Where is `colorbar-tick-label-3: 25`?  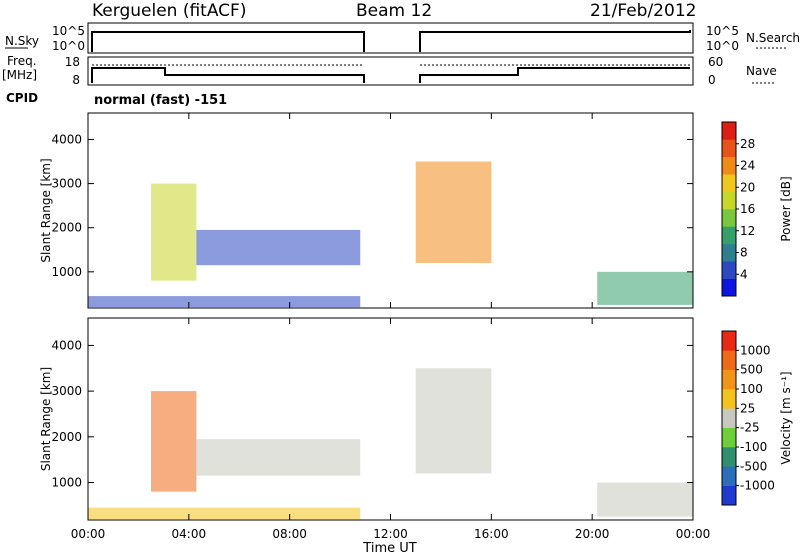
colorbar-tick-label-3: 25 is located at coordinates (747, 408).